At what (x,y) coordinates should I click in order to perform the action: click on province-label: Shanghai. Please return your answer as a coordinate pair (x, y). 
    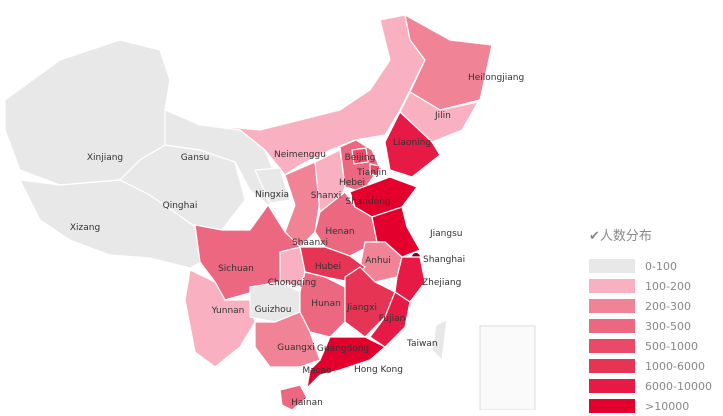
    Looking at the image, I should click on (444, 260).